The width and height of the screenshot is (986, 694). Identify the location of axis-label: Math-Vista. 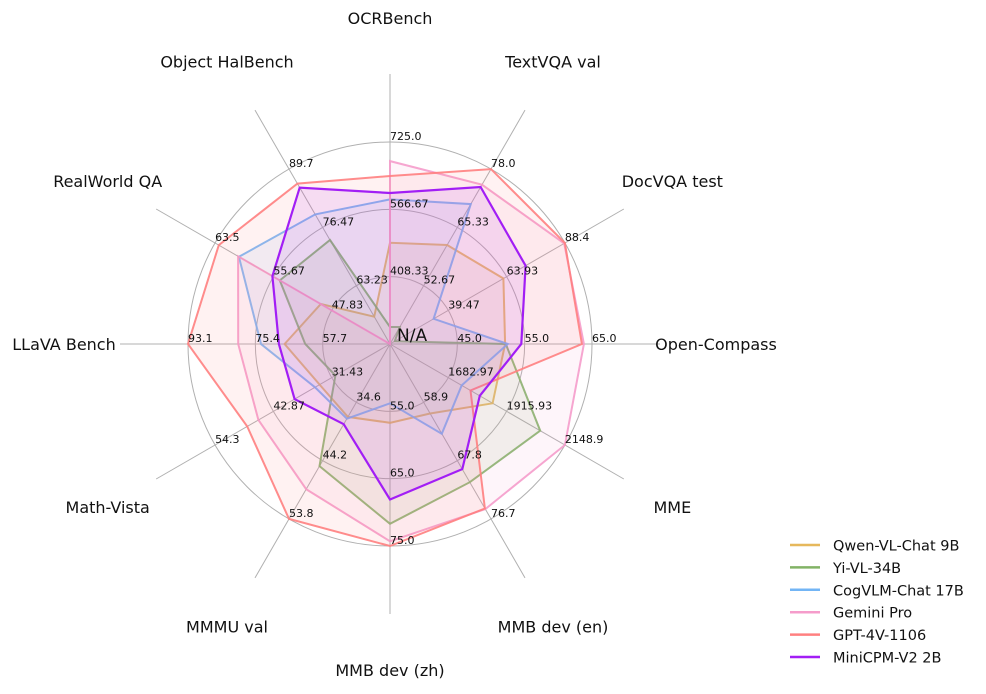
(108, 507).